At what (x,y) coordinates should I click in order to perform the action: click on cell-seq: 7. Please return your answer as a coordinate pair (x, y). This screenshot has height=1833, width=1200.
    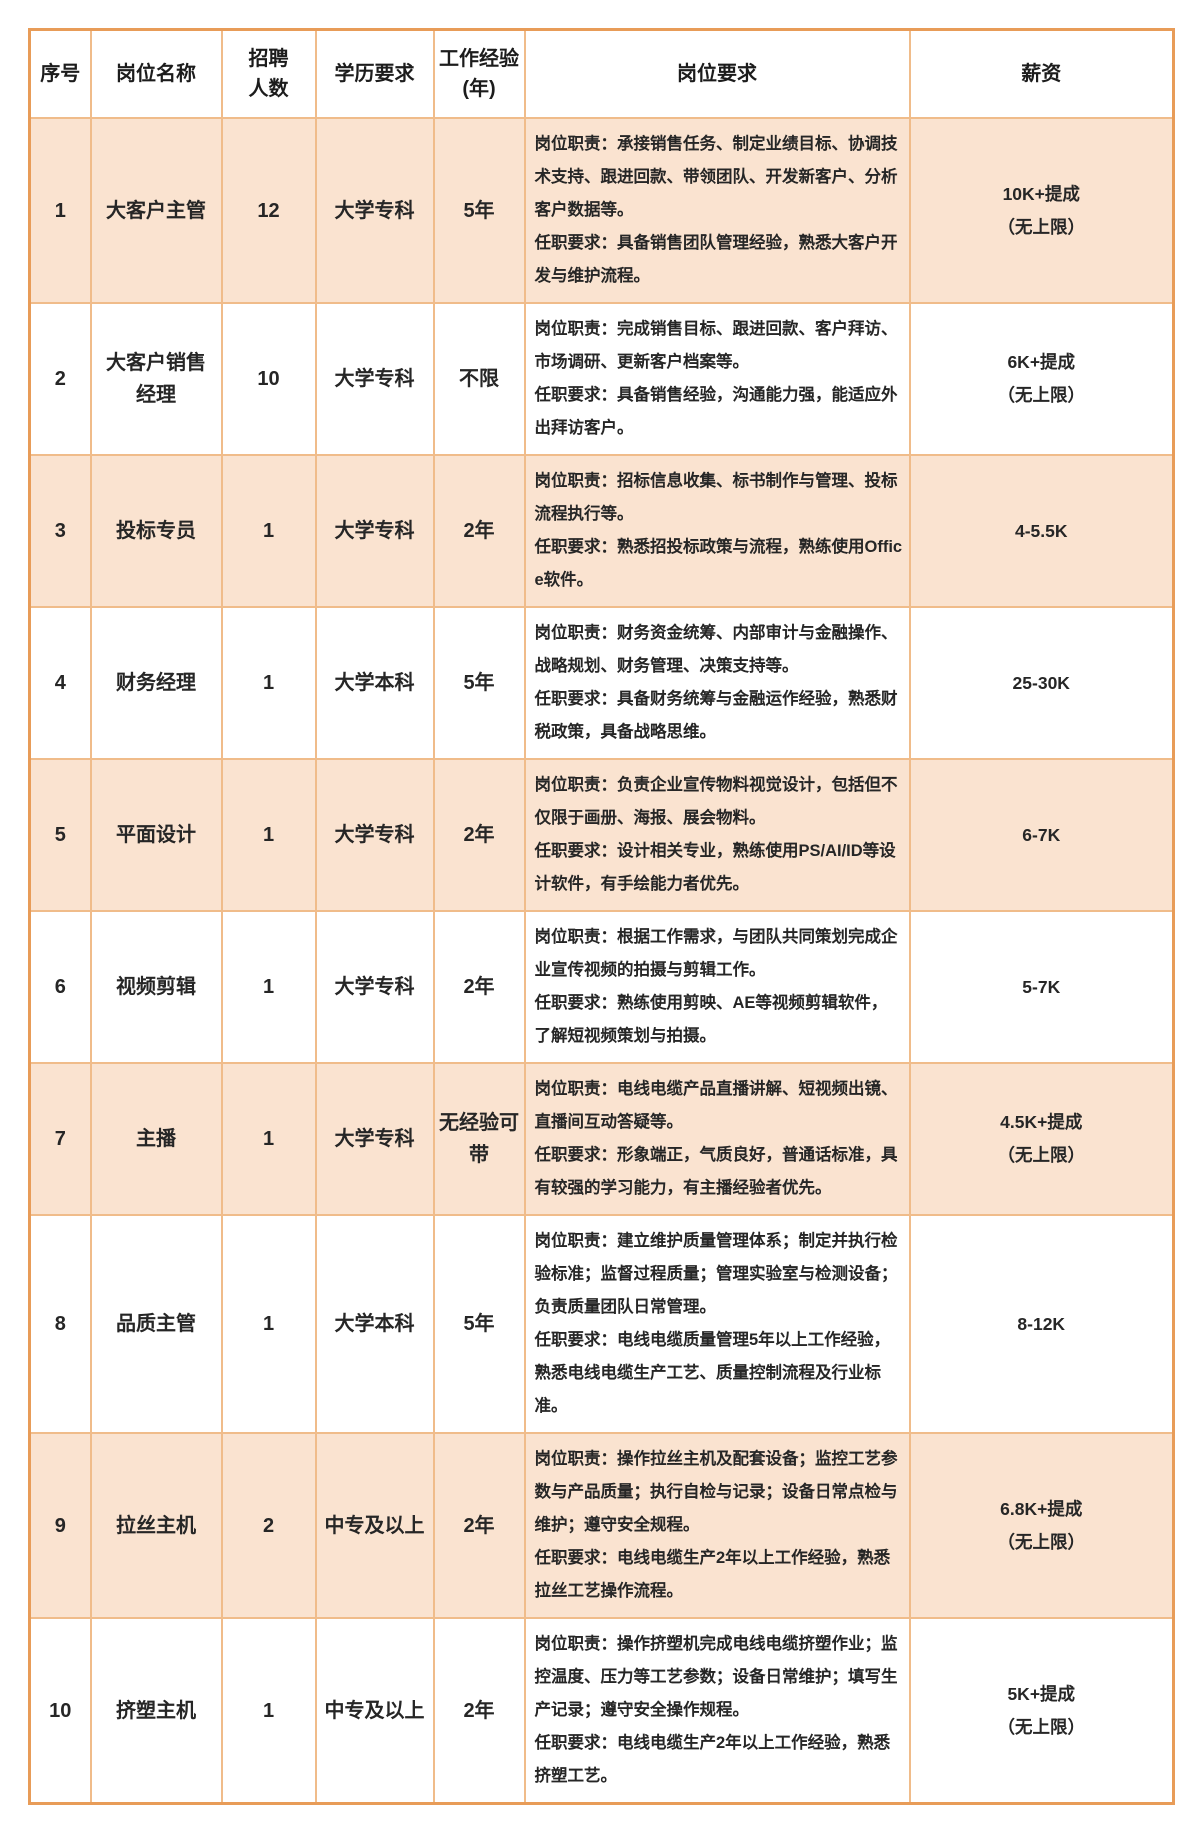
    Looking at the image, I should click on (60, 1139).